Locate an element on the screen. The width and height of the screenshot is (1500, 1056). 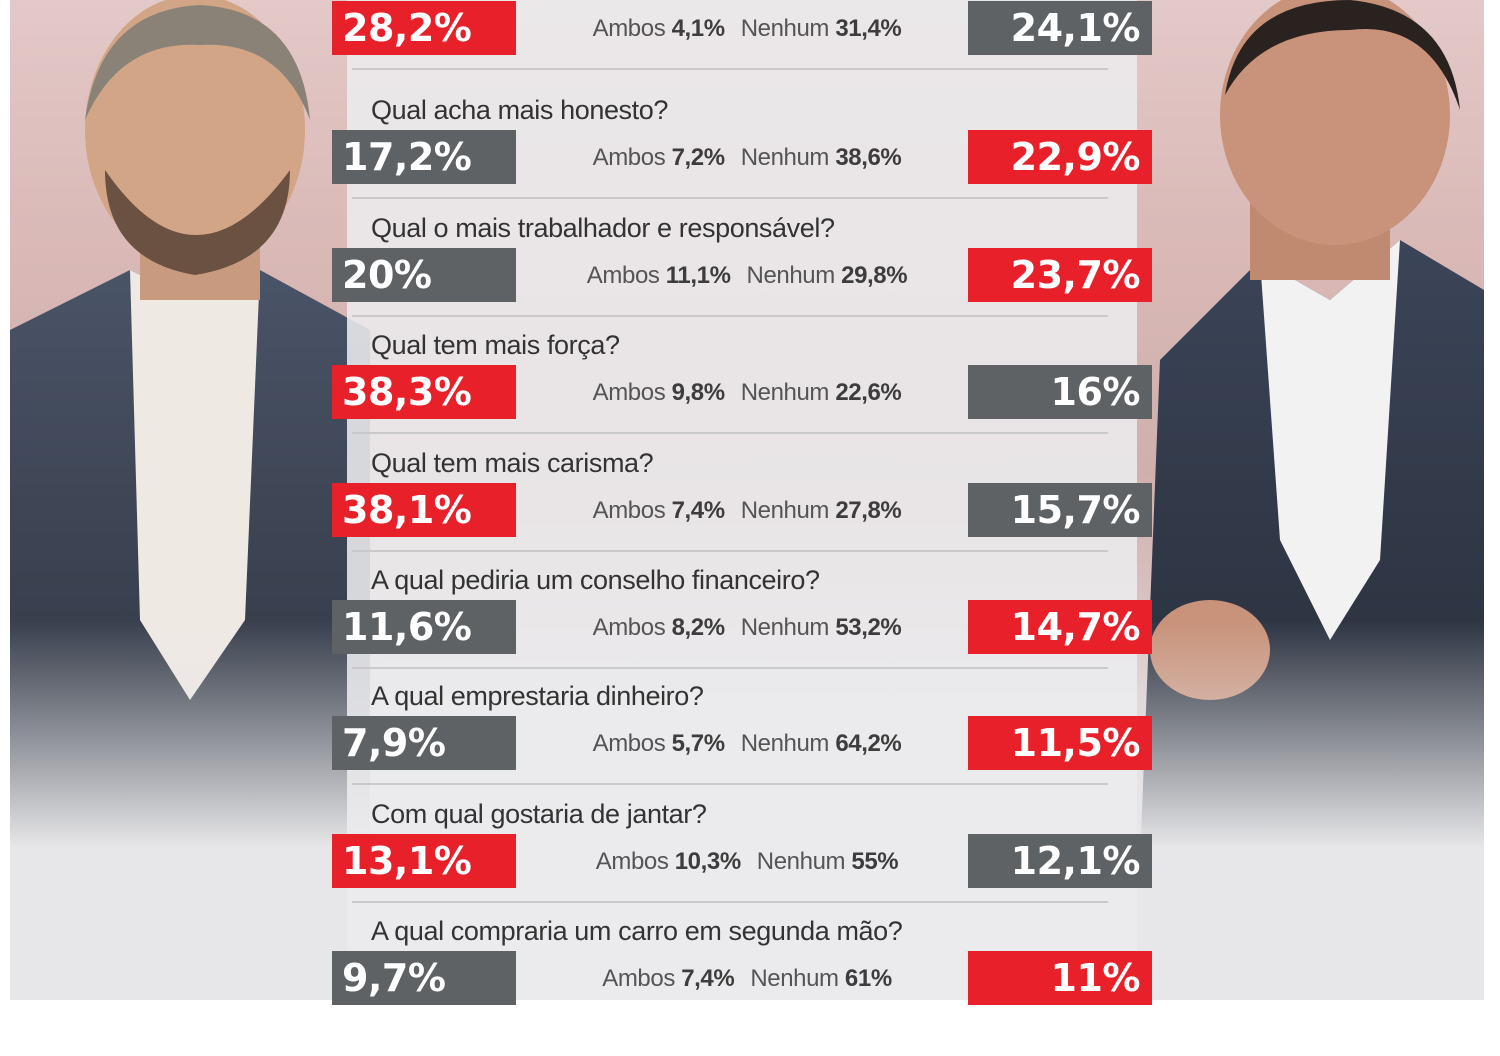
neither-value: 53,2% is located at coordinates (868, 627).